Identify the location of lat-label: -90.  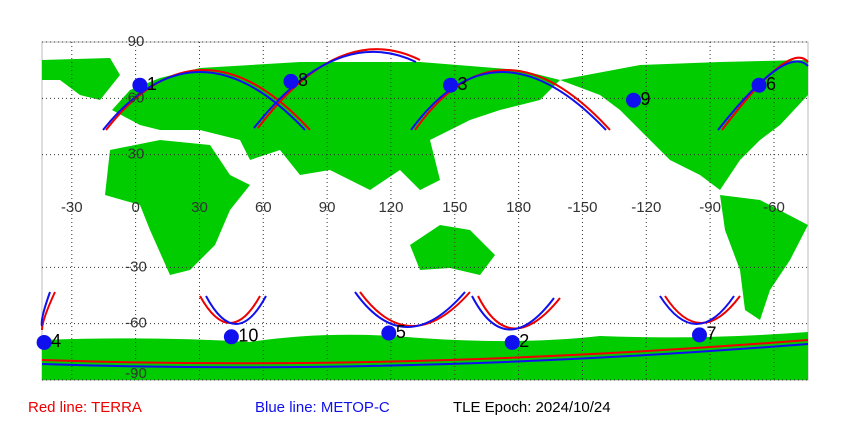
(136, 373).